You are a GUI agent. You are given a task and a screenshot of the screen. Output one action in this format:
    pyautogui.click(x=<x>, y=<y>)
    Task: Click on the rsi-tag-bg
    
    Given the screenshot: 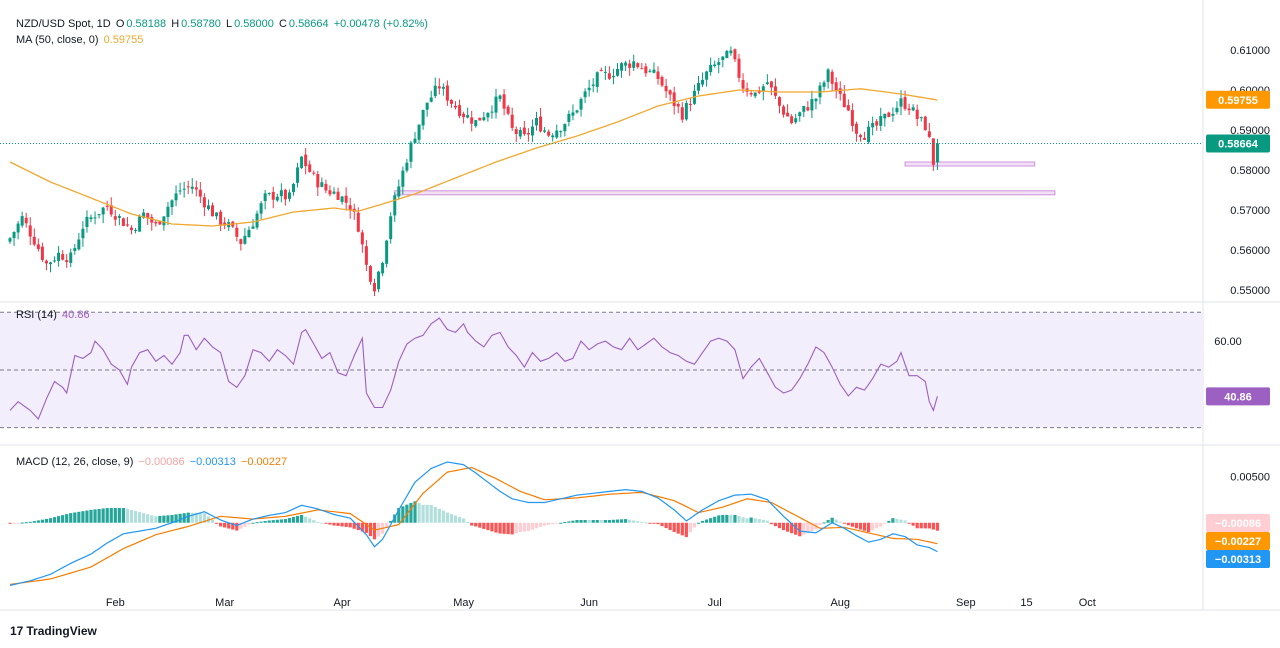 What is the action you would take?
    pyautogui.click(x=1238, y=396)
    